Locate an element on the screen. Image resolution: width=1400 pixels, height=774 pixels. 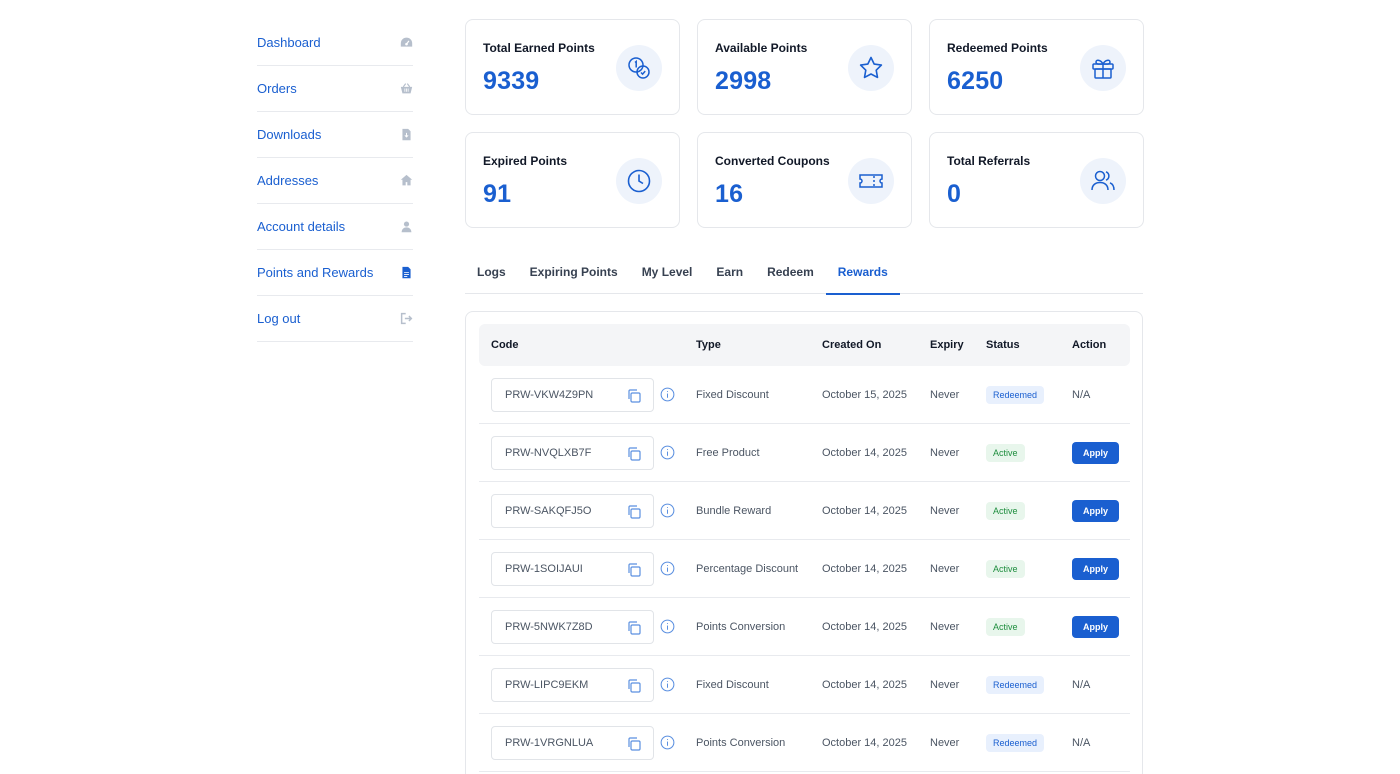
sidebar-item-points-and-rewards: Points and Rewards is located at coordinates (335, 273).